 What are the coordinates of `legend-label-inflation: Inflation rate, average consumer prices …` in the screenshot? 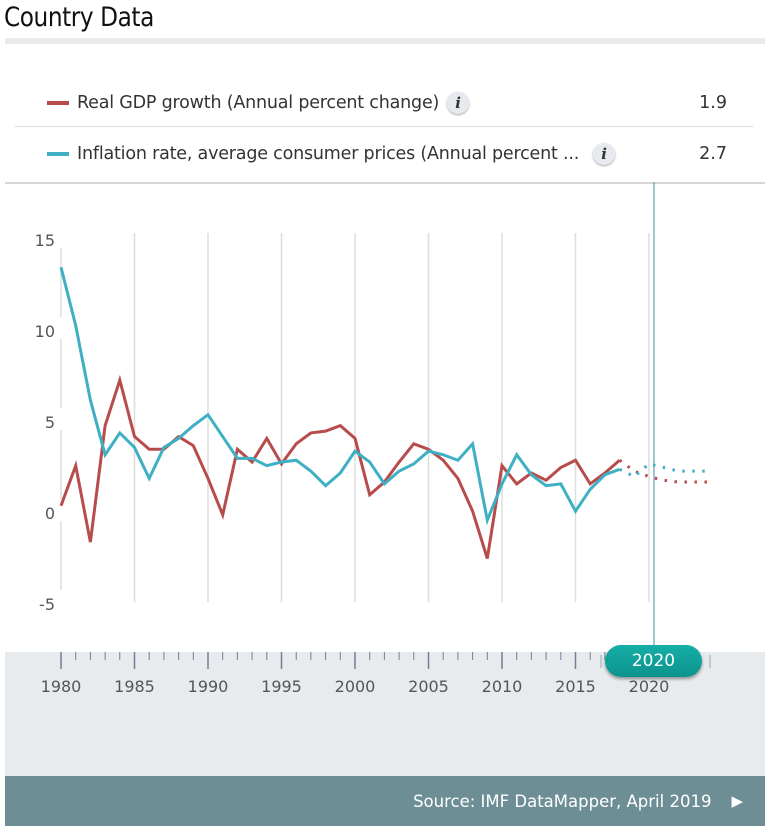 It's located at (328, 154).